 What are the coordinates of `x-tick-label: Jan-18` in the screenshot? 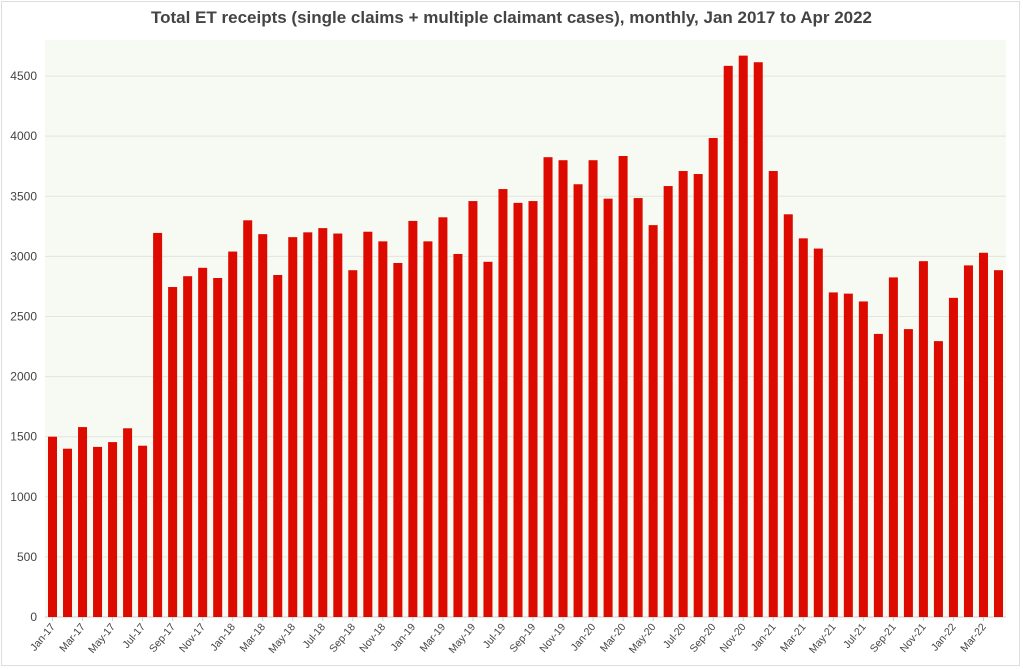 It's located at (223, 637).